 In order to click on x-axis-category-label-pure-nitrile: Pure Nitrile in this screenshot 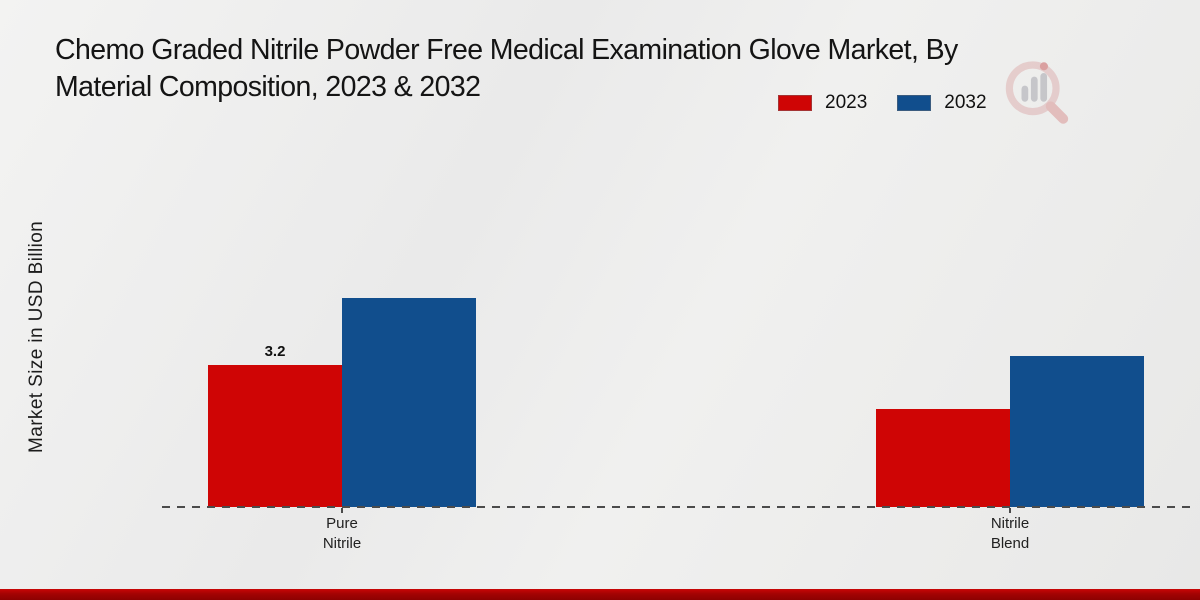, I will do `click(342, 533)`.